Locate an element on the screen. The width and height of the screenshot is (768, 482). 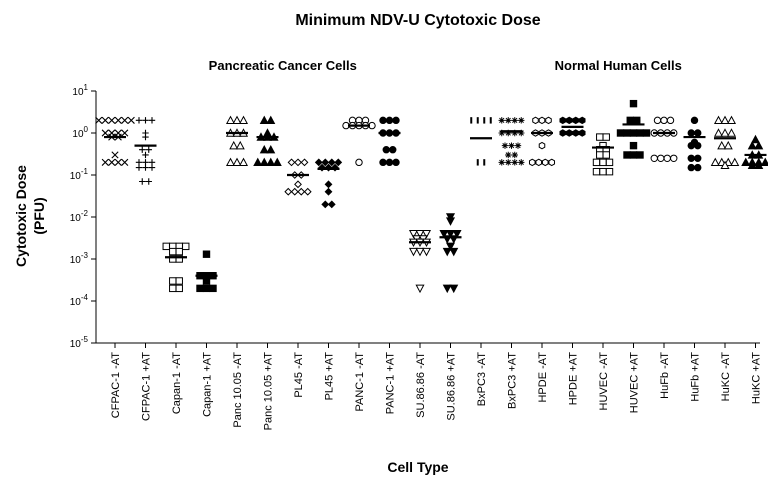
x-tick-label: SU.86.86 +AT is located at coordinates (452, 386).